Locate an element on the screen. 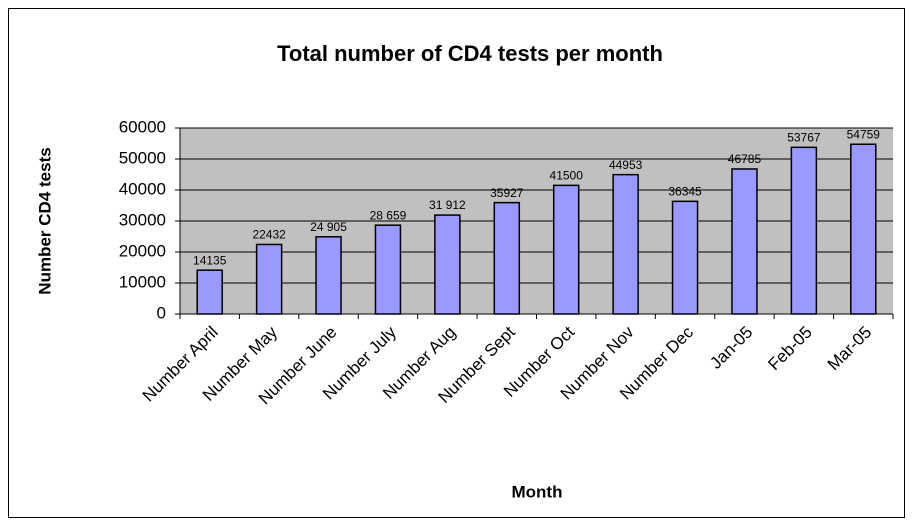  chart-title: Total number of CD4 tests per month is located at coordinates (470, 53).